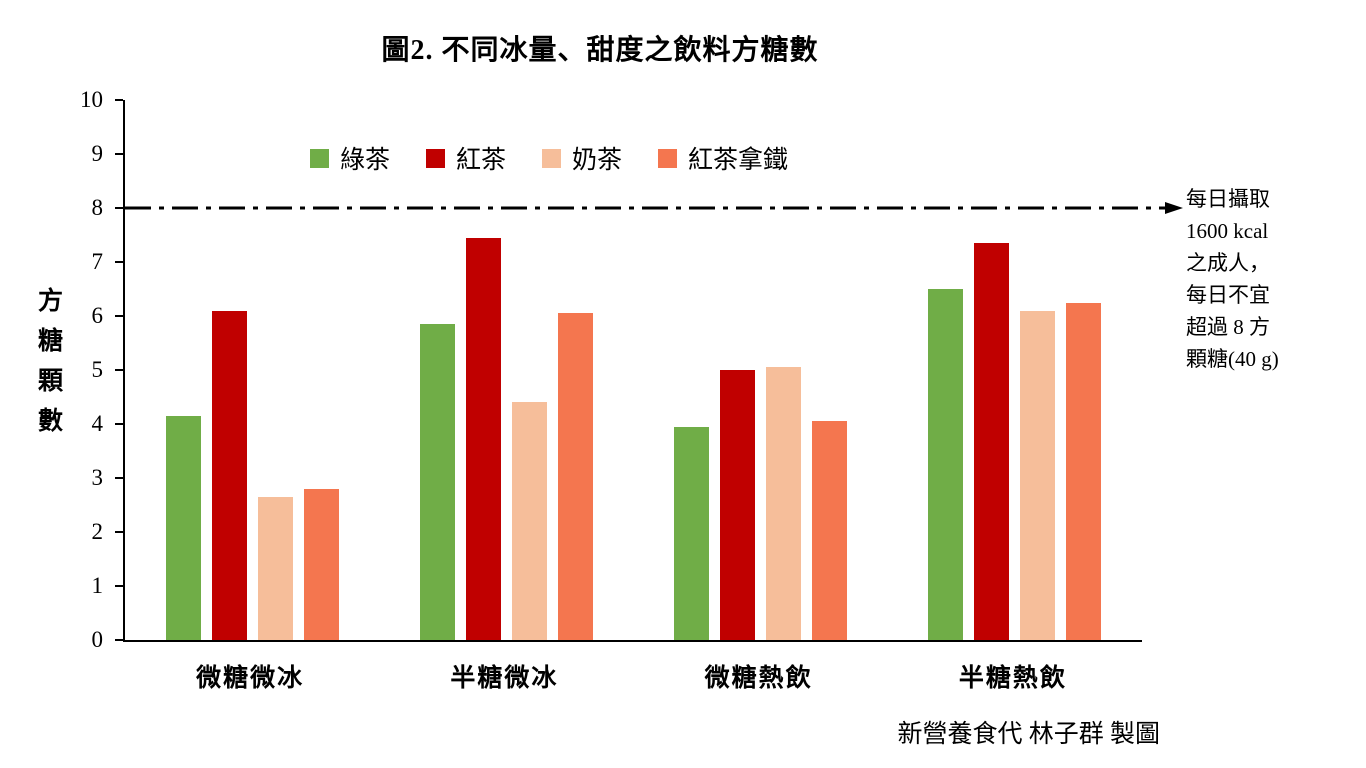 The width and height of the screenshot is (1366, 768). I want to click on legend-item: 綠茶, so click(350, 158).